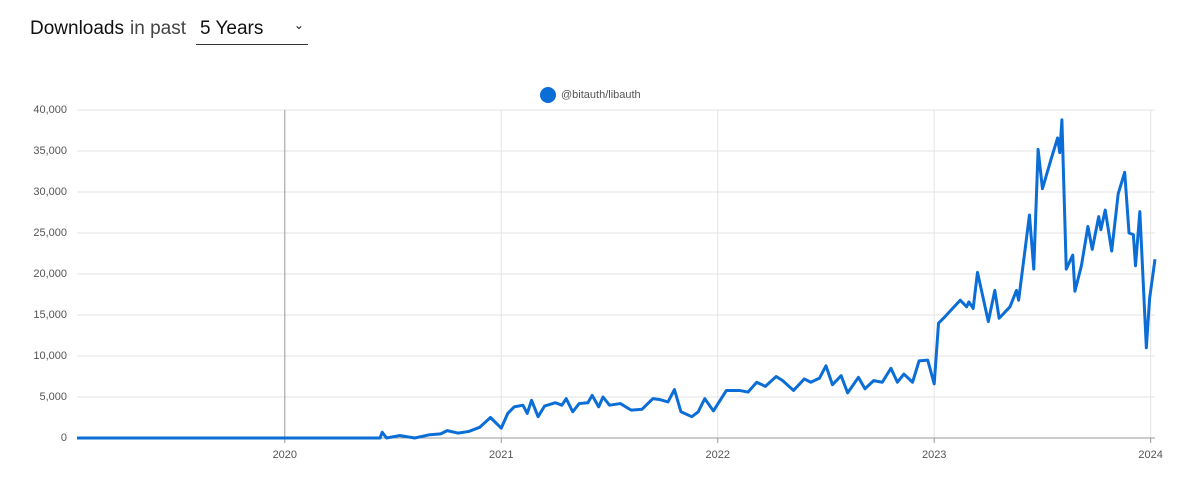 This screenshot has width=1200, height=489. What do you see at coordinates (285, 455) in the screenshot?
I see `x-tick-label: 2020` at bounding box center [285, 455].